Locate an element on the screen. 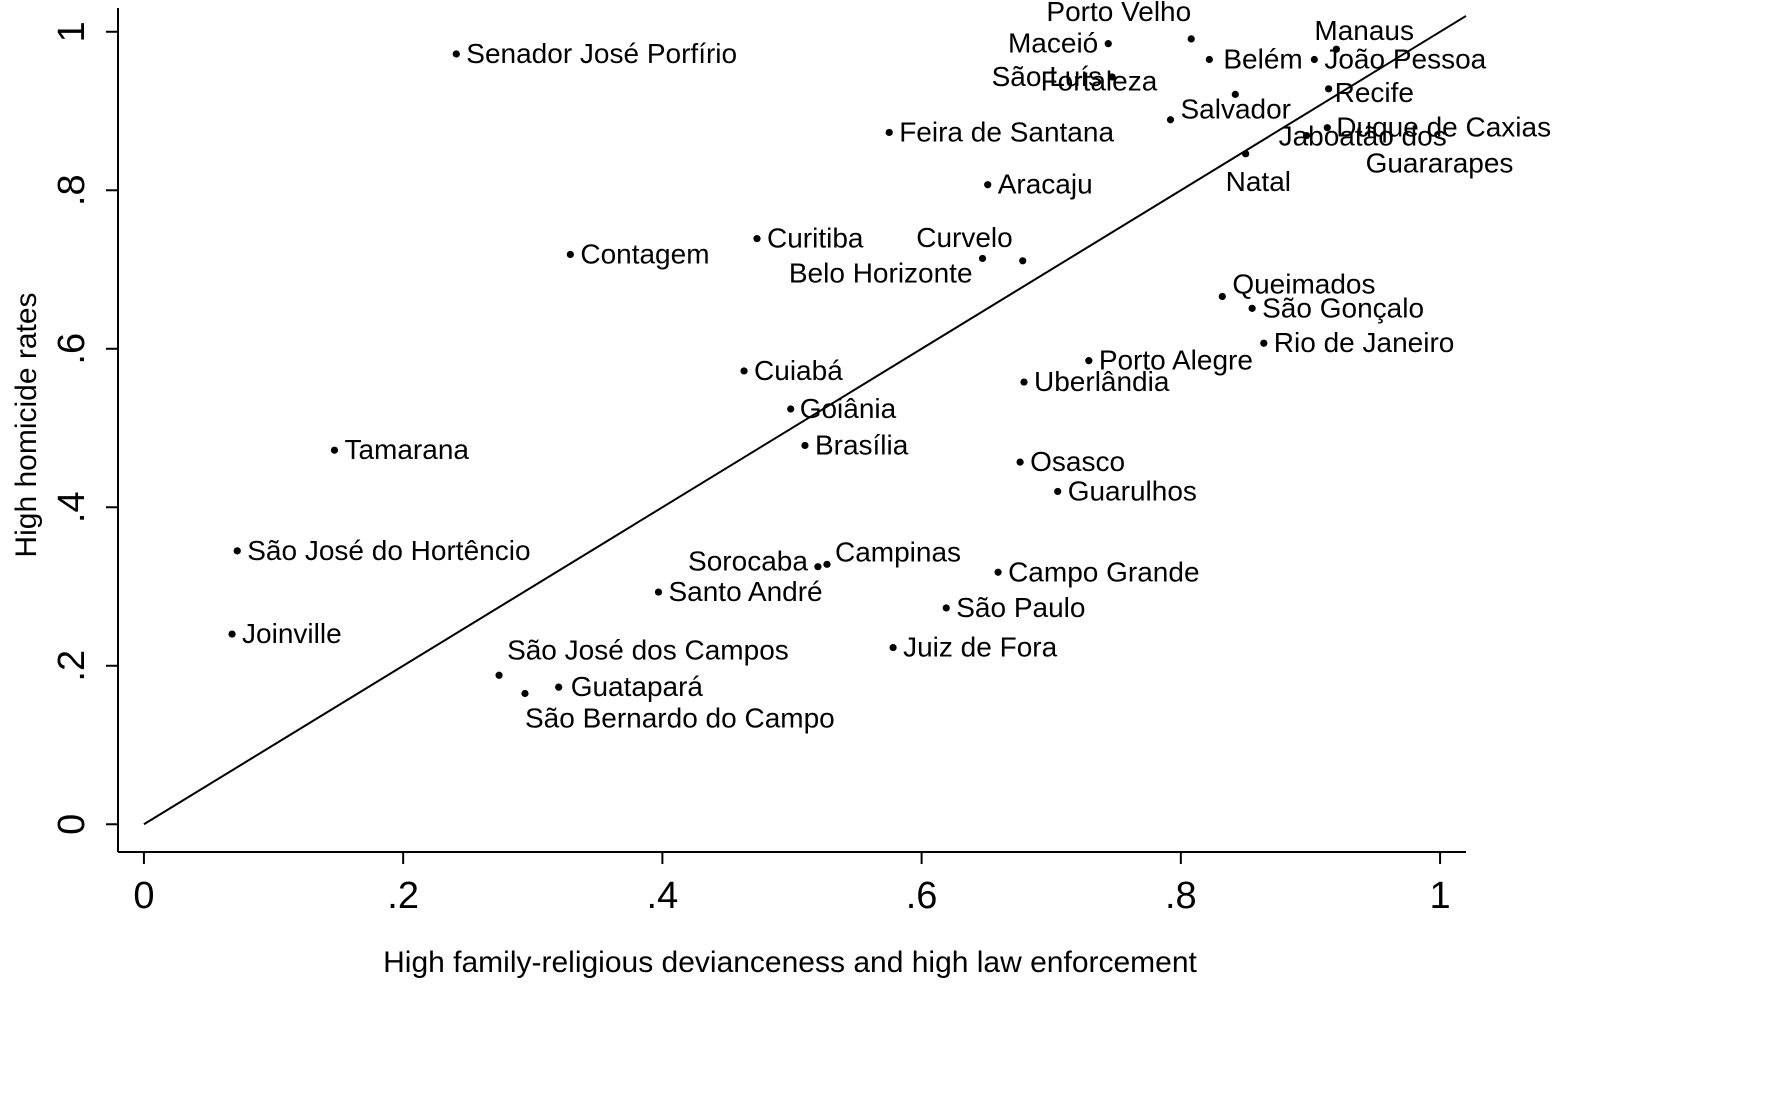 The image size is (1772, 1108). point-label-tamarana: Tamarana is located at coordinates (406, 449).